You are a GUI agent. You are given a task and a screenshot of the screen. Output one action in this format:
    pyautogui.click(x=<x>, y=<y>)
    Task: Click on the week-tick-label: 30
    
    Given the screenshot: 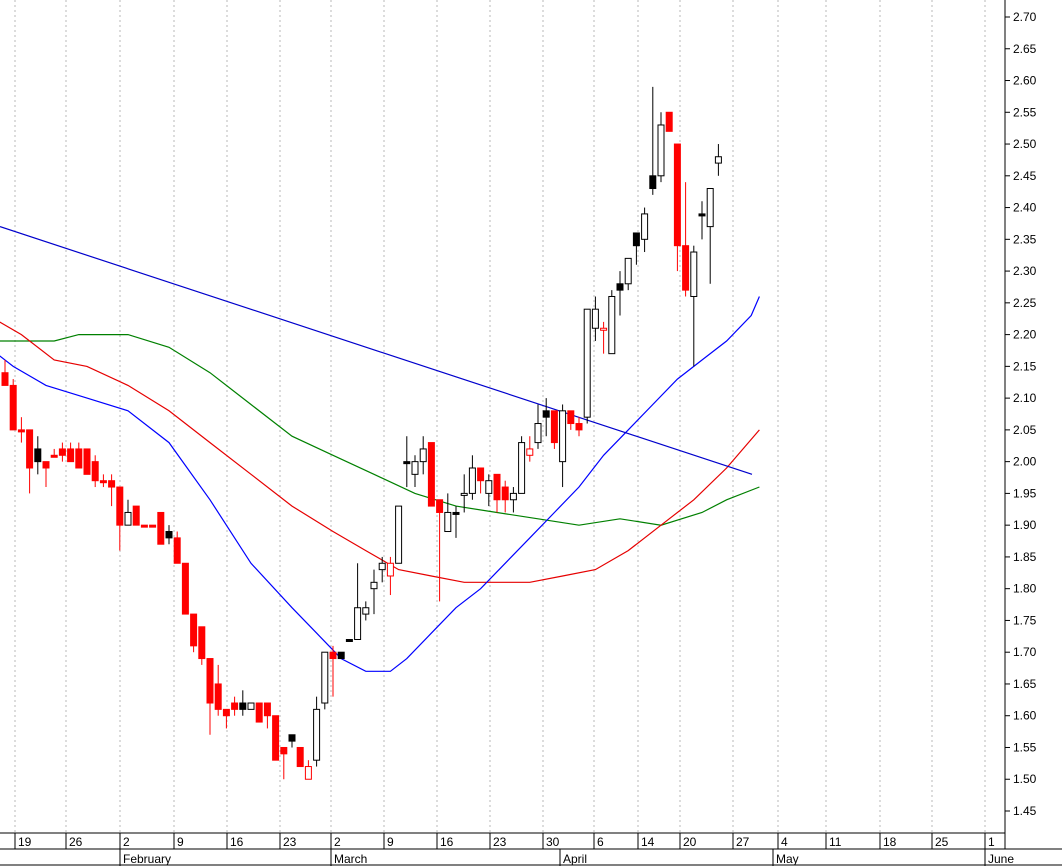 What is the action you would take?
    pyautogui.click(x=553, y=842)
    